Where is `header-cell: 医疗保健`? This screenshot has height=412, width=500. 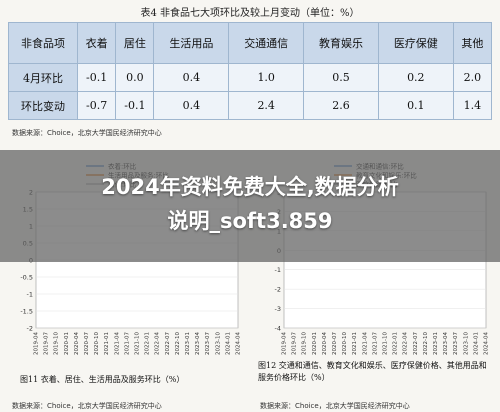
header-cell: 医疗保健 is located at coordinates (415, 43).